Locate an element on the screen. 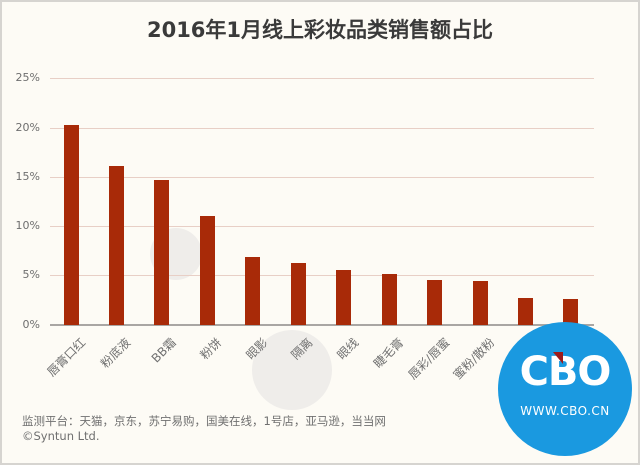 The image size is (640, 465). cbo-logo: CBO WWW.CBO.CN is located at coordinates (565, 389).